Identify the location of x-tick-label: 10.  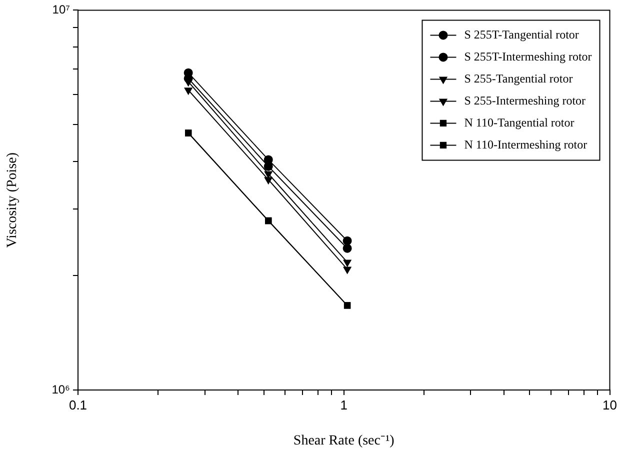
(610, 404).